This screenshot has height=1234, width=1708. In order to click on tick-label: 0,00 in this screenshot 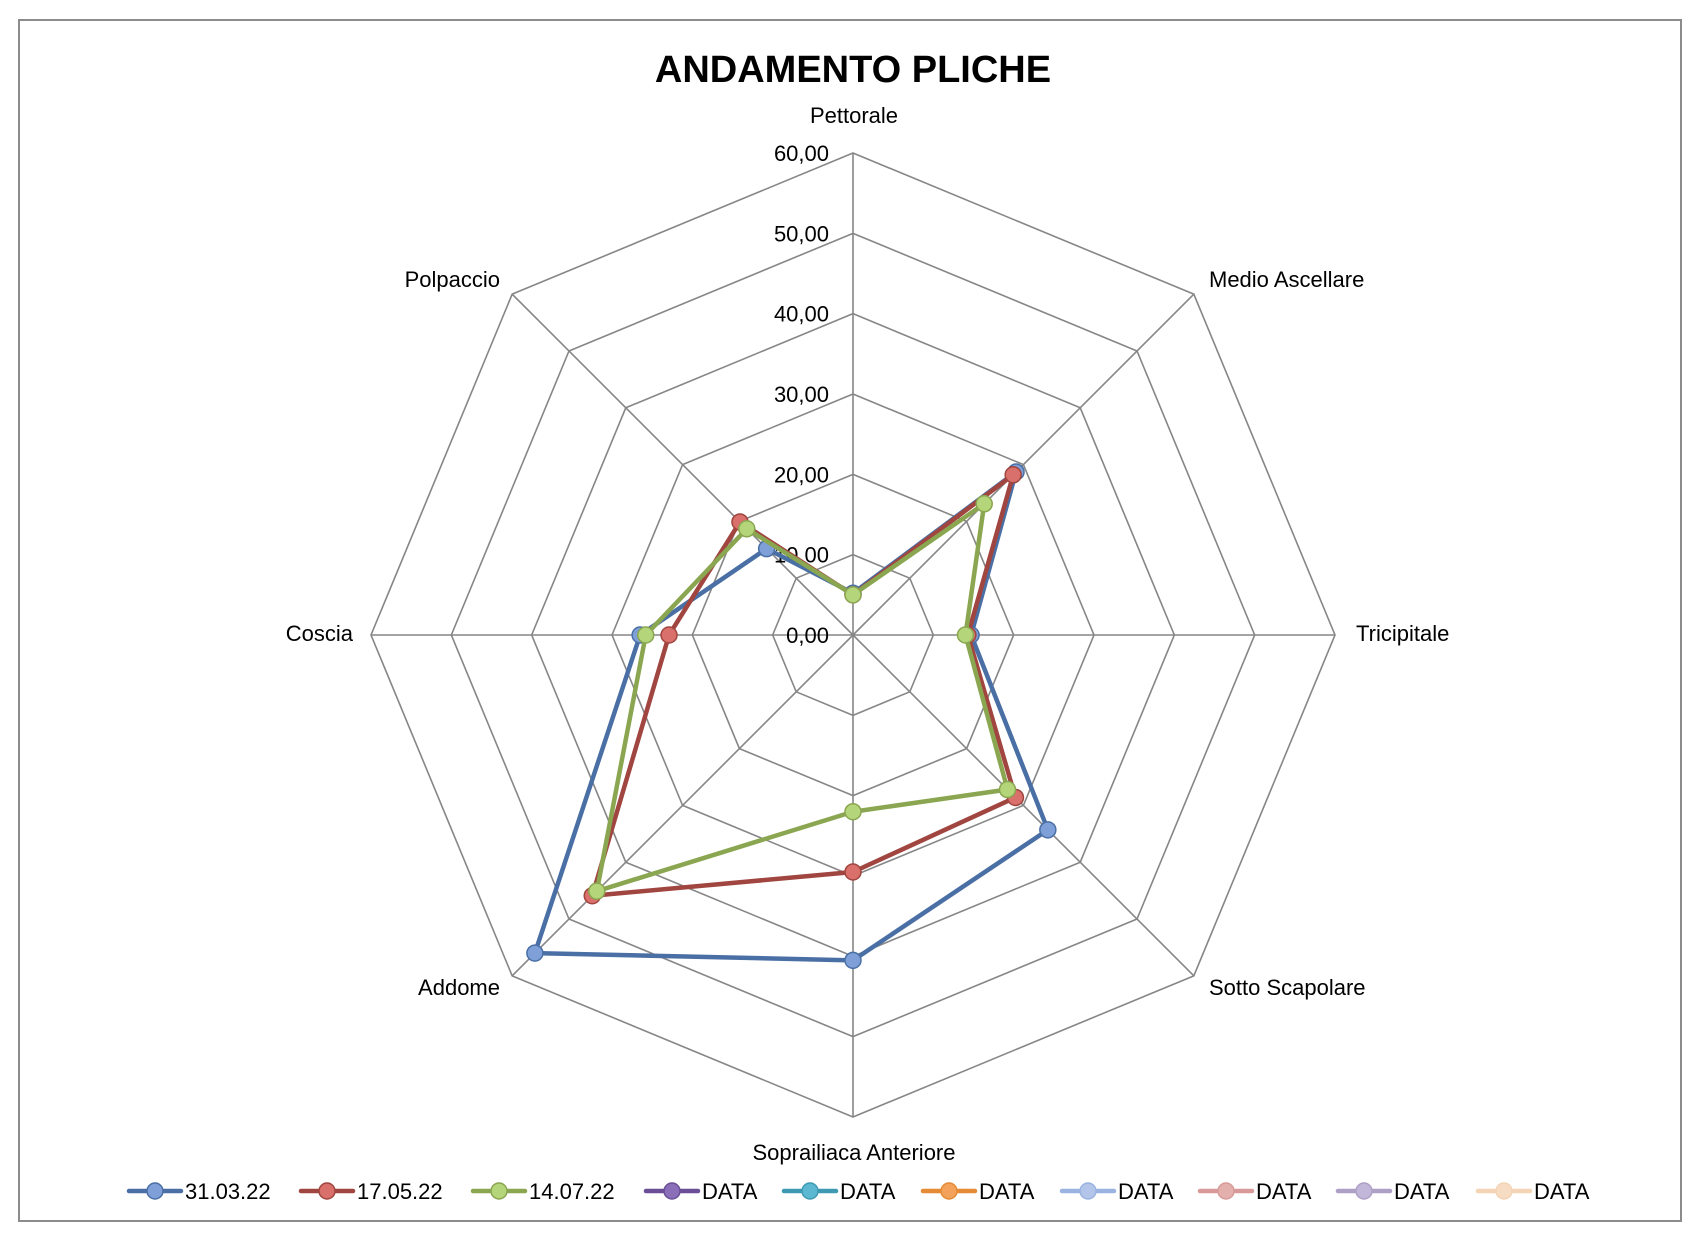, I will do `click(807, 635)`.